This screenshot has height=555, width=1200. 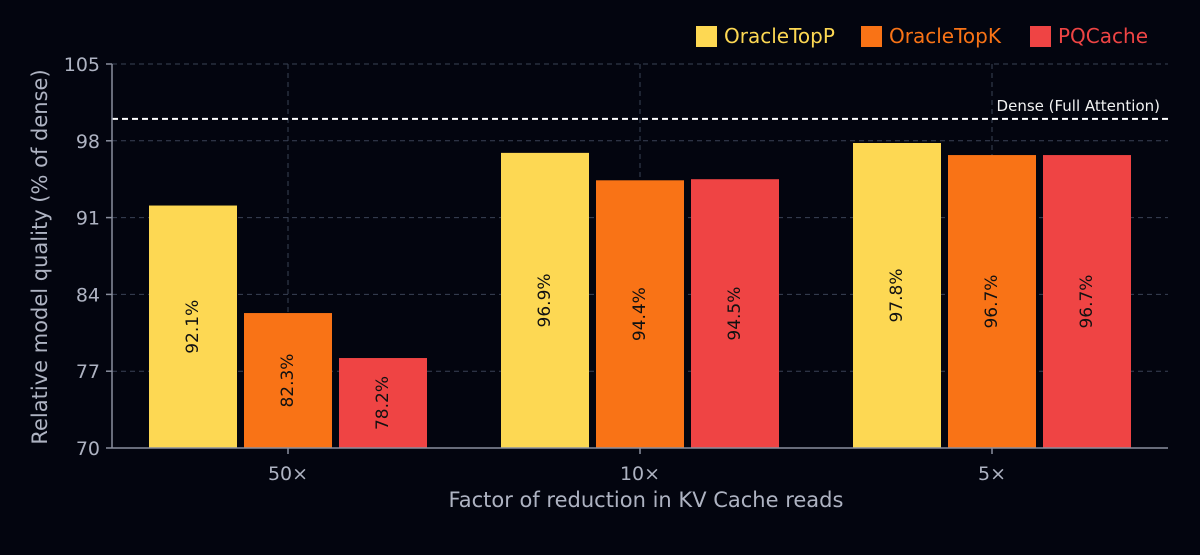 I want to click on bar-value-label: 78.2%, so click(x=383, y=403).